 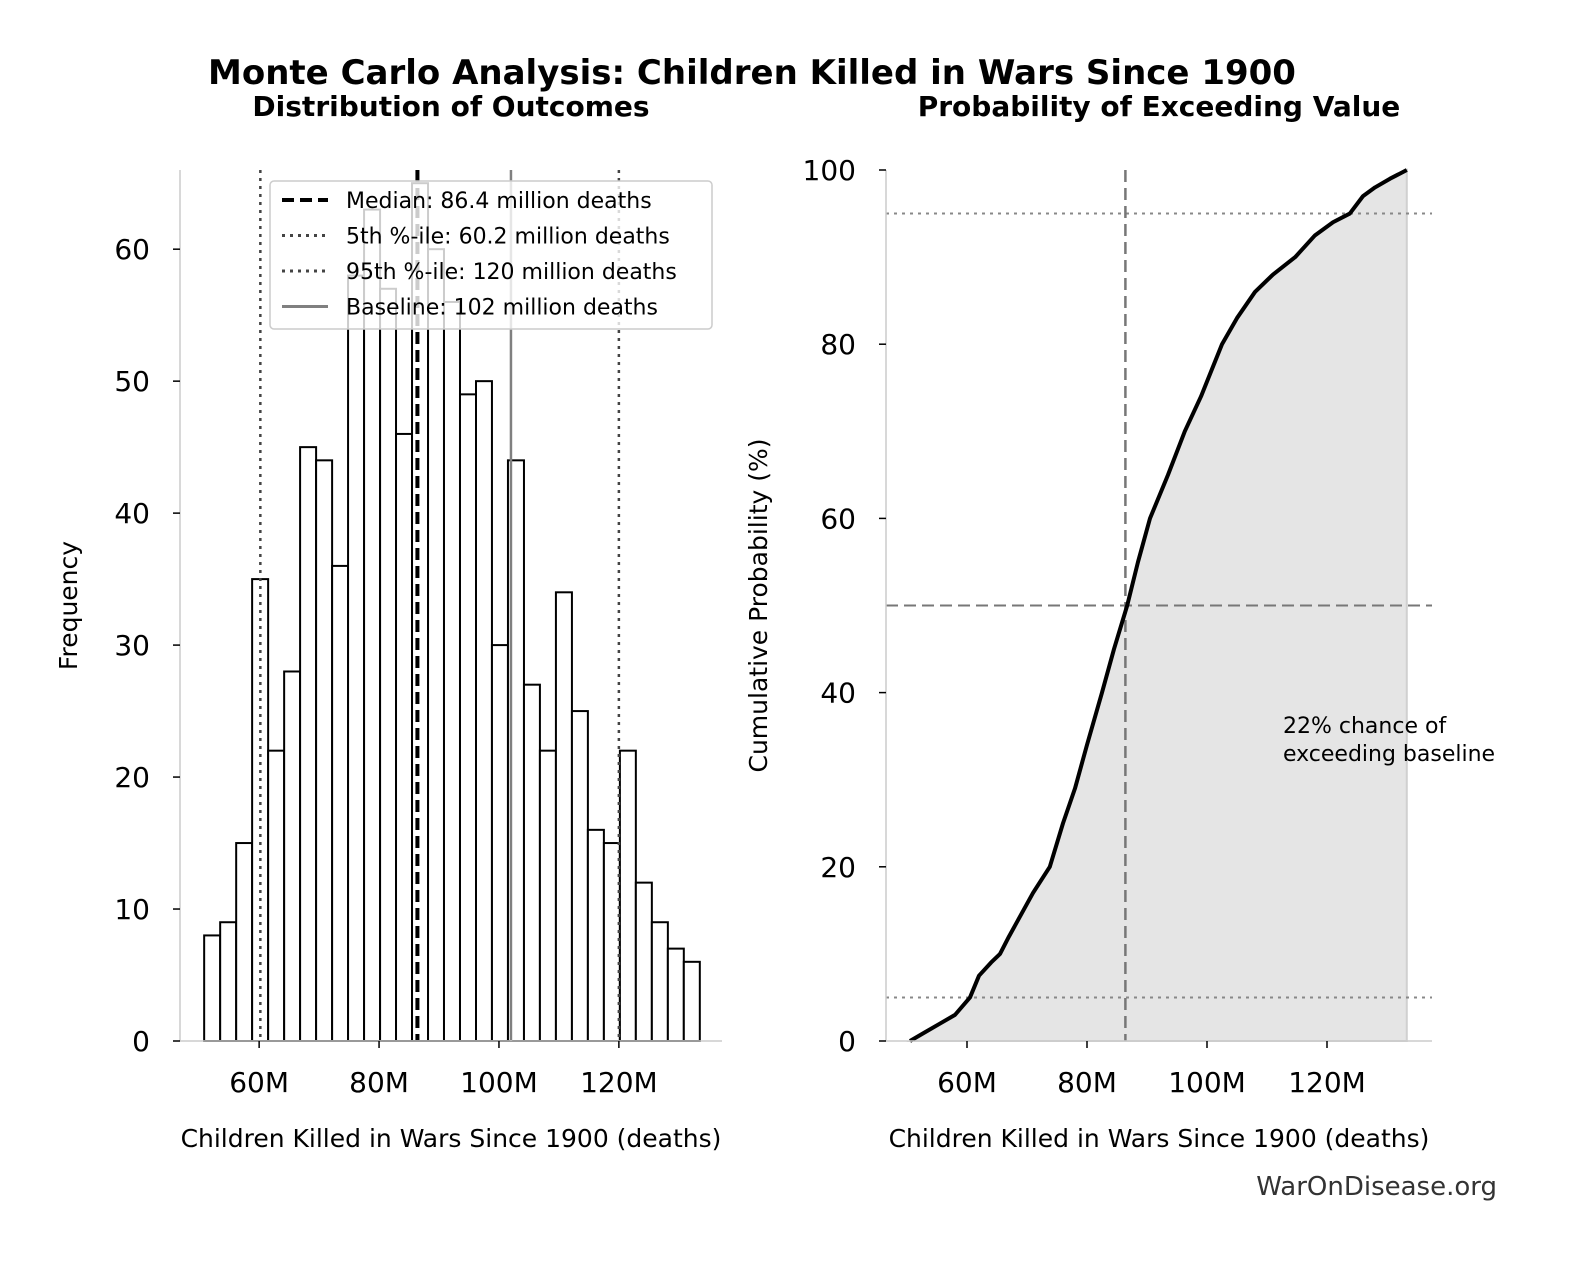 What do you see at coordinates (450, 106) in the screenshot?
I see `subplot-title: Distribution of Outcomes` at bounding box center [450, 106].